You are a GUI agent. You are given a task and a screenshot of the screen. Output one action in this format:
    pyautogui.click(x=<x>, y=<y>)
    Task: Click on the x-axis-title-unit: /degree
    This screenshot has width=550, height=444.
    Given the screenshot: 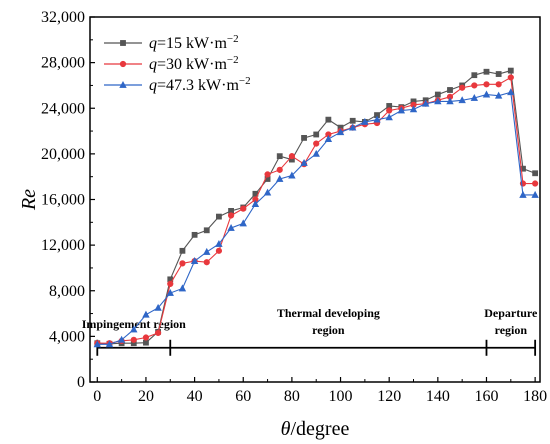 What is the action you would take?
    pyautogui.click(x=319, y=429)
    